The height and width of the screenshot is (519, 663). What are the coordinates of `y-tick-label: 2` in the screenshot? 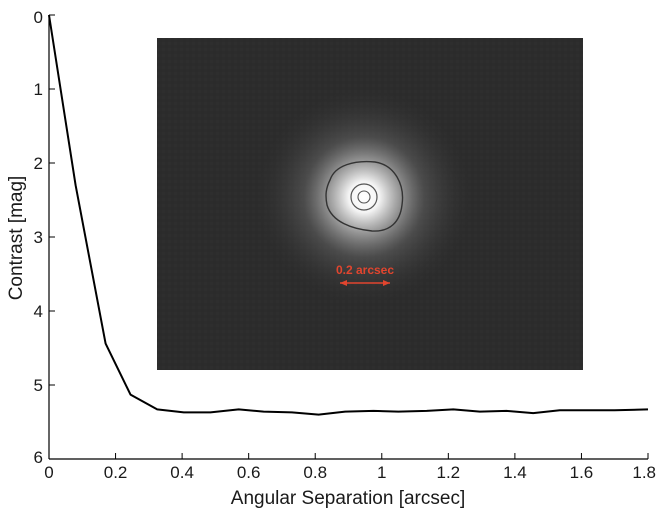 It's located at (38, 163).